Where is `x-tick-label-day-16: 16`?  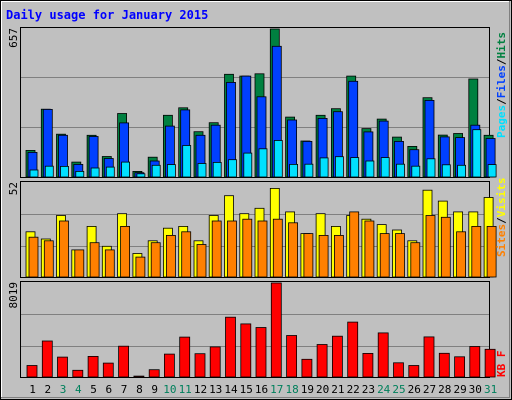
x-tick-label-day-16: 16 is located at coordinates (261, 389).